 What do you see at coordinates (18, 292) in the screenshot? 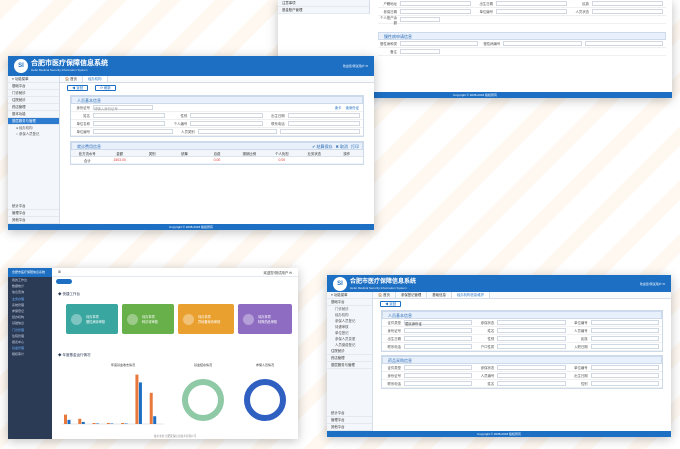
I see `dash-nav: 信息查询` at bounding box center [18, 292].